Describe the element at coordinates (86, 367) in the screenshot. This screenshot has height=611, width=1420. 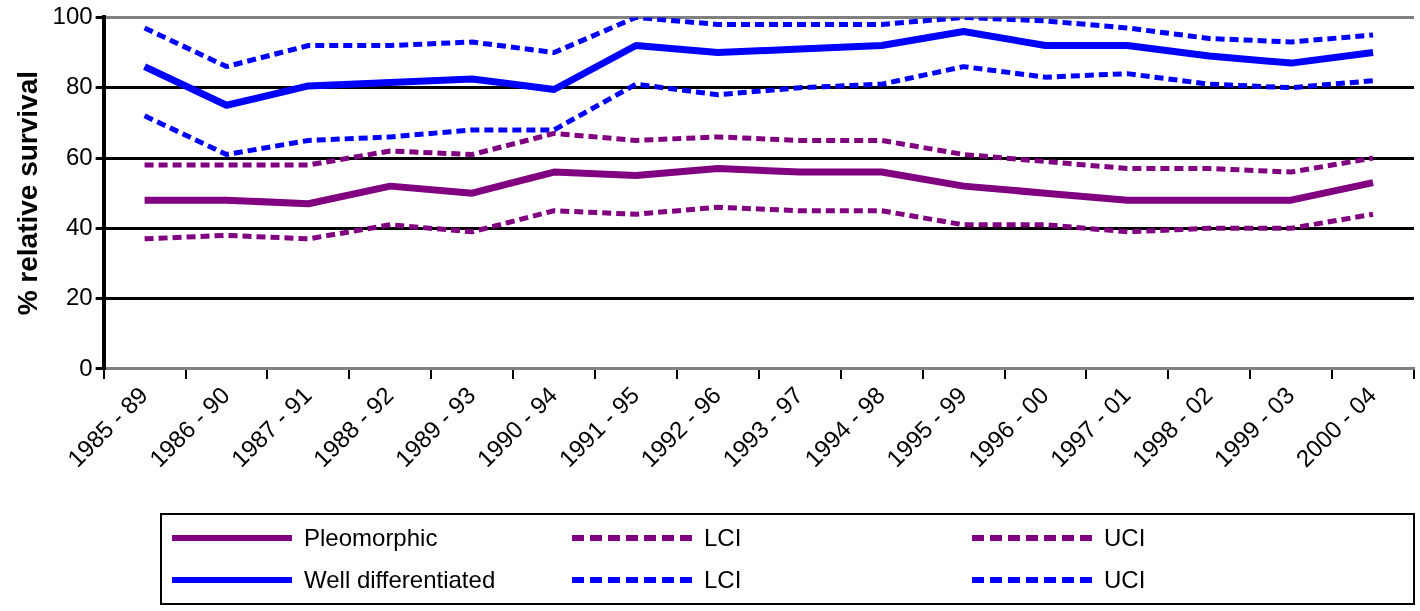
I see `y-tick-label: 0` at that location.